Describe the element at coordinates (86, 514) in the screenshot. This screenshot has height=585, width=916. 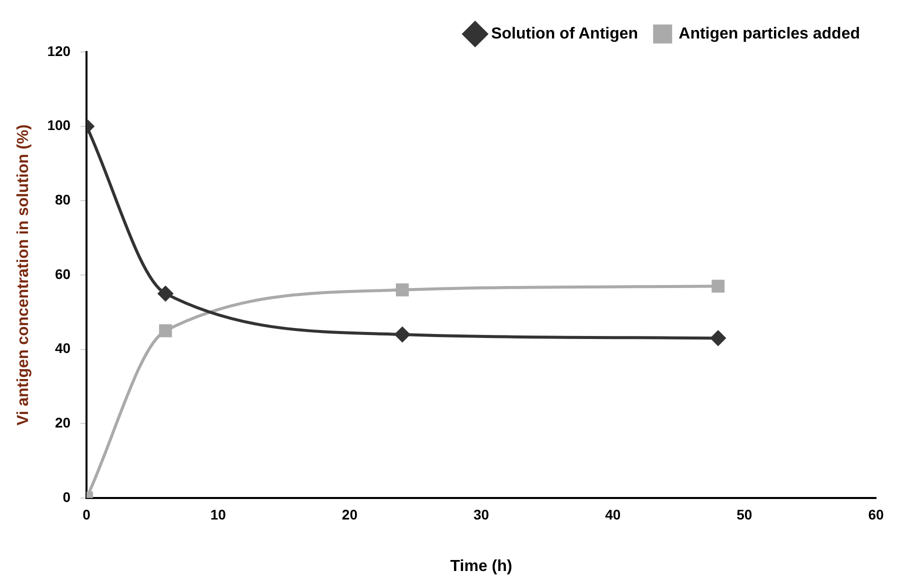
I see `x-tick-label: 0` at that location.